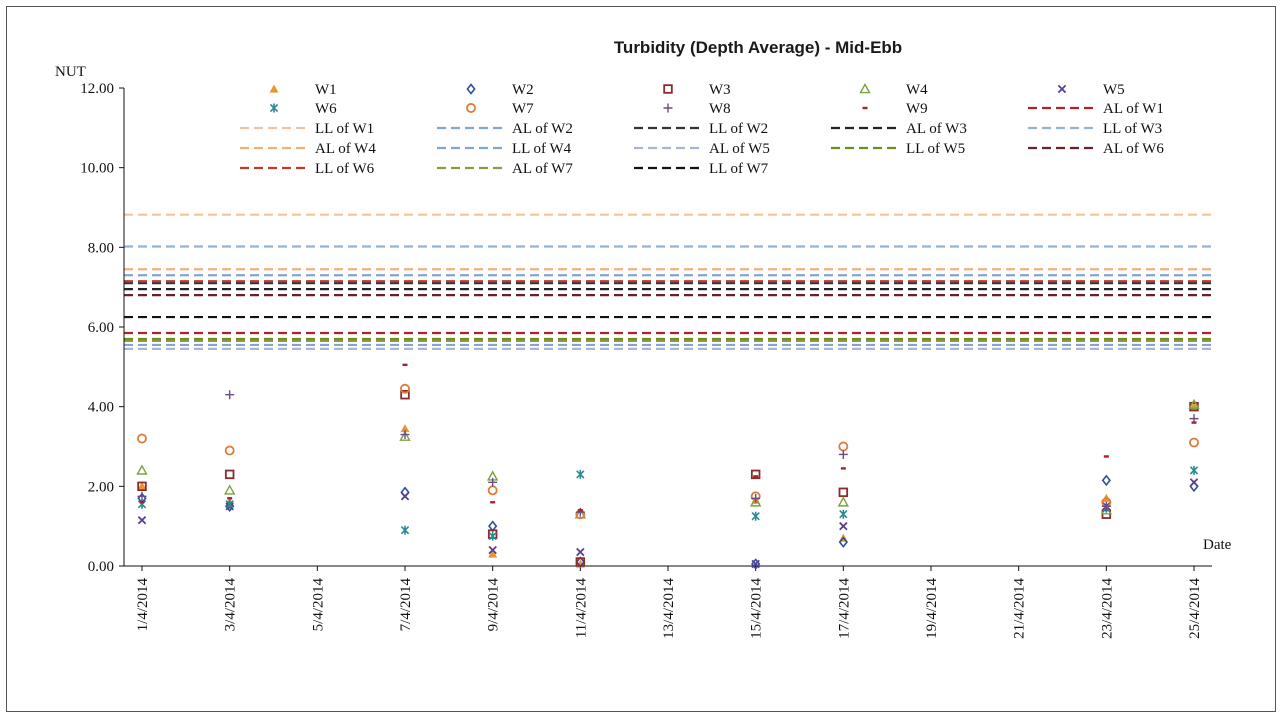  Describe the element at coordinates (1217, 545) in the screenshot. I see `x-axis-label: Date` at that location.